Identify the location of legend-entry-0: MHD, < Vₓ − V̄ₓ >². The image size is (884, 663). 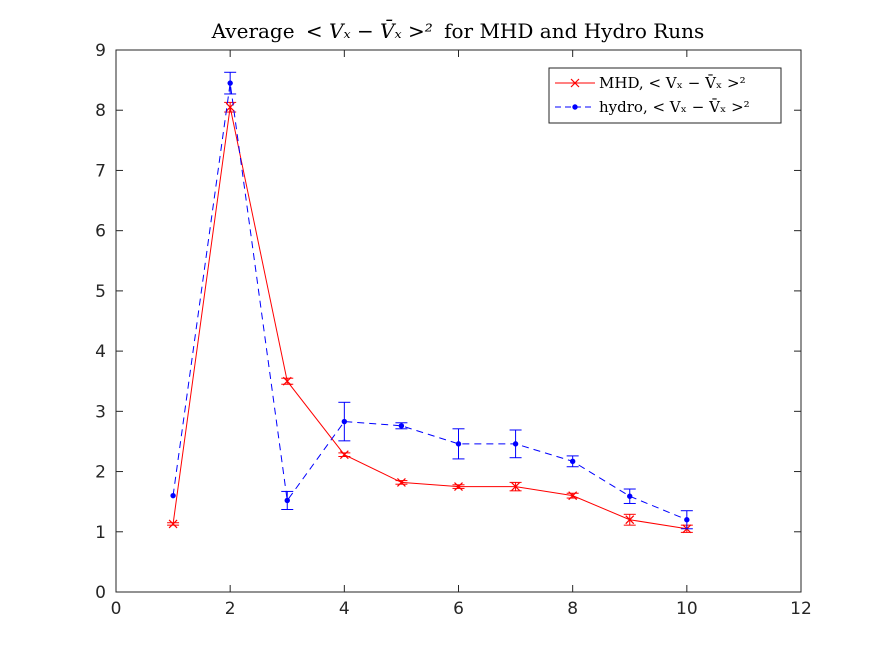
(650, 83).